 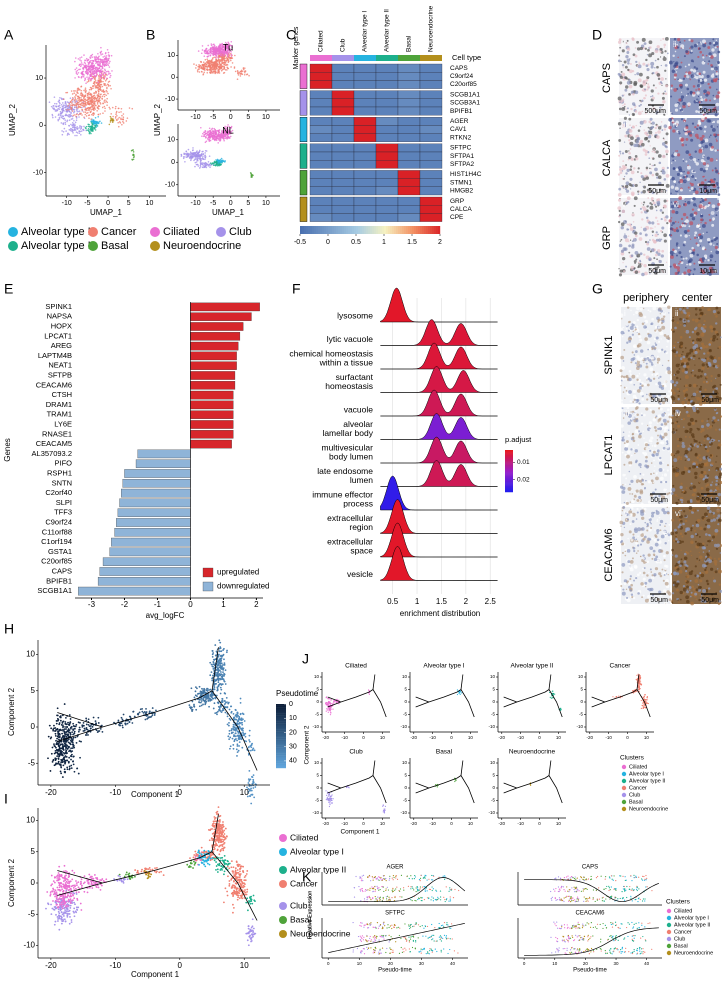 What do you see at coordinates (41, 125) in the screenshot?
I see `y-tick-label: 0` at bounding box center [41, 125].